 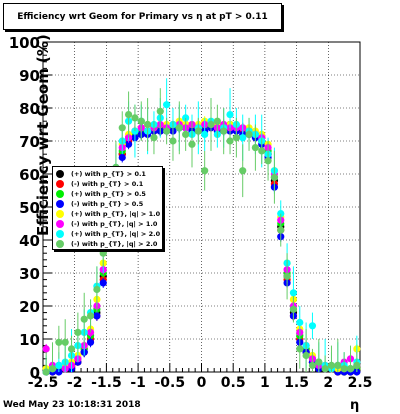 I want to click on legend-label: (-) with p_{T}, |q| > 2.0, so click(x=114, y=244).